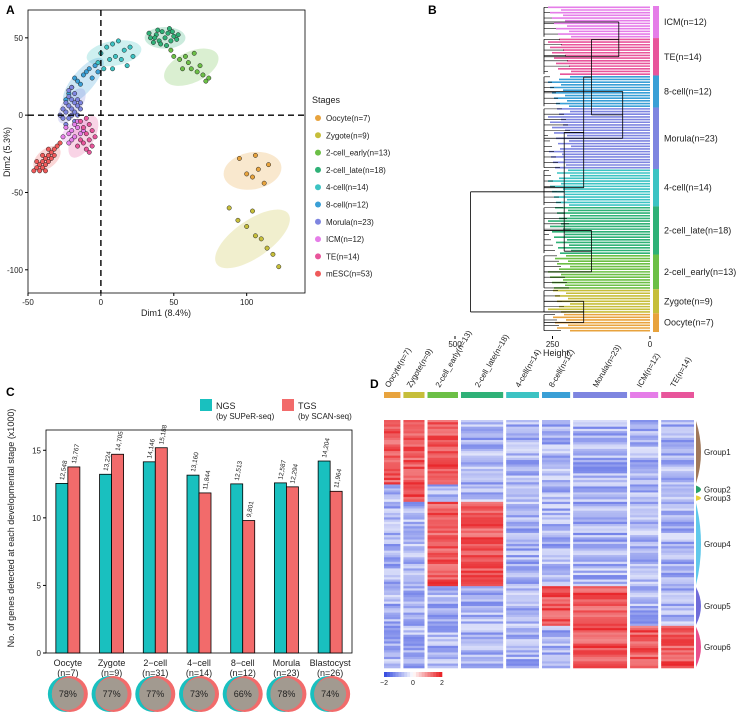 The image size is (740, 718). I want to click on legend-label: 8-cell(n=12), so click(347, 205).